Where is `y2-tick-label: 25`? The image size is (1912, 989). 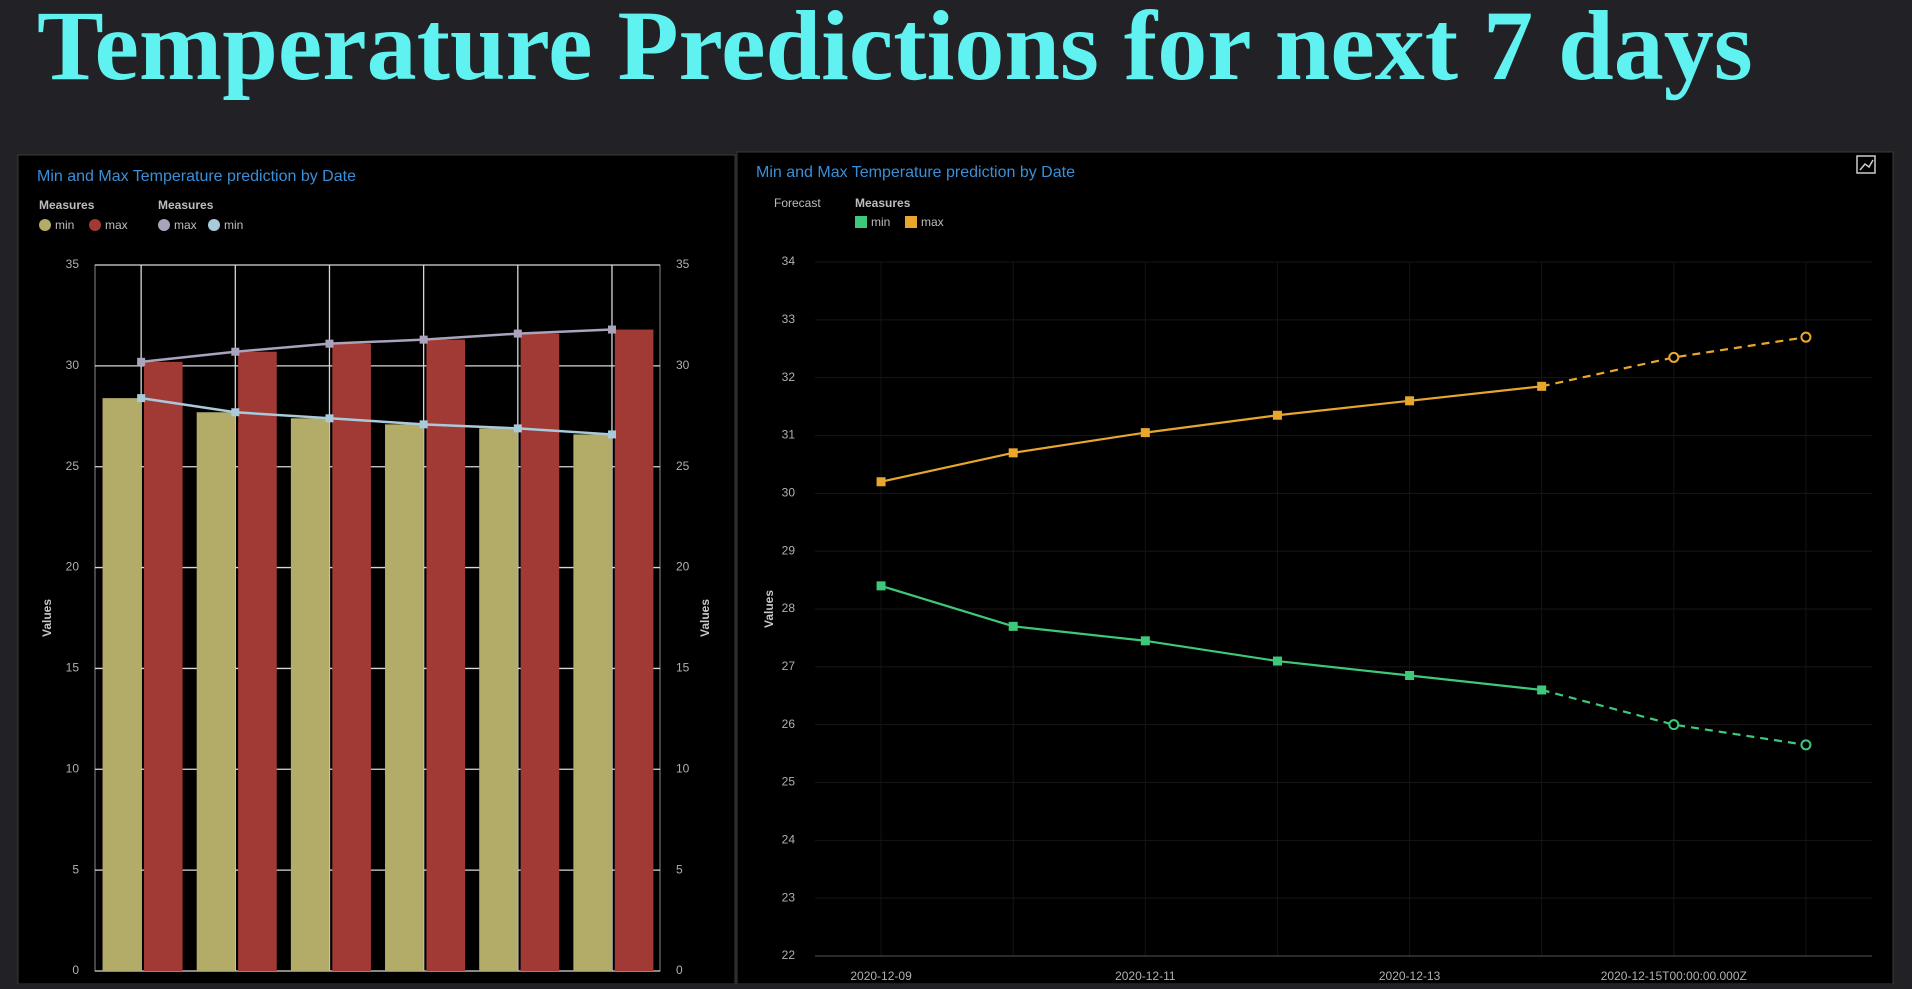
y2-tick-label: 25 is located at coordinates (683, 466).